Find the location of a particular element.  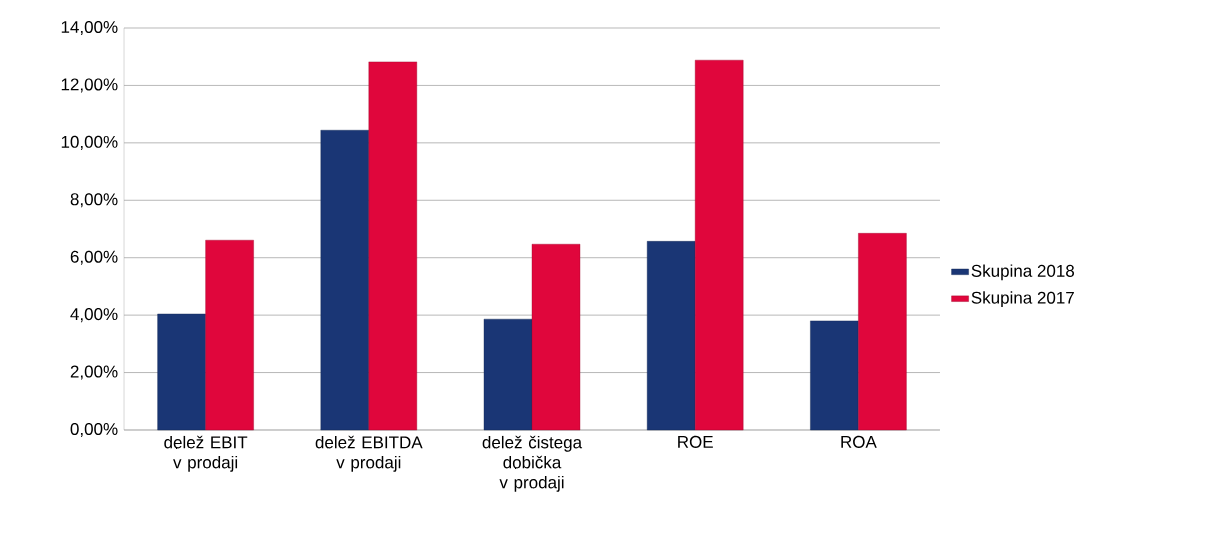

x-tick-label: delež EBIT v prodaji is located at coordinates (206, 453).